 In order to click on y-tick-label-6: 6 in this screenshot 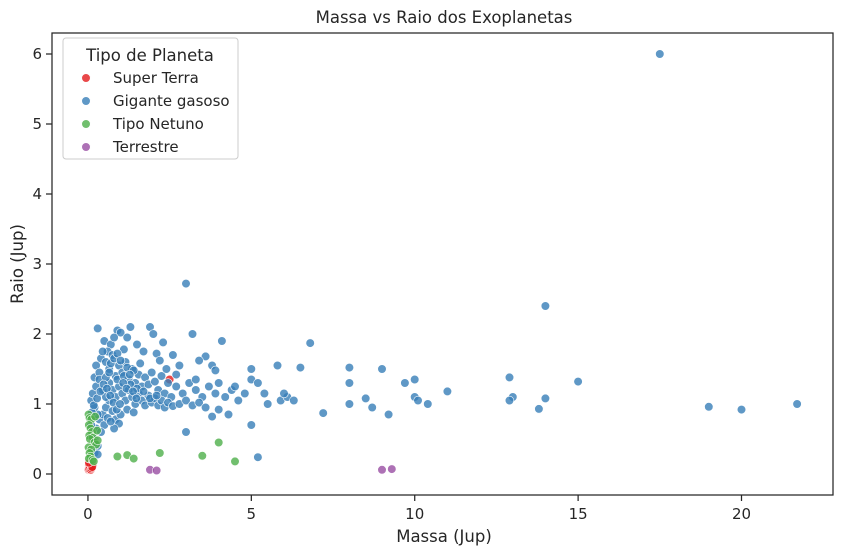, I will do `click(37, 54)`.